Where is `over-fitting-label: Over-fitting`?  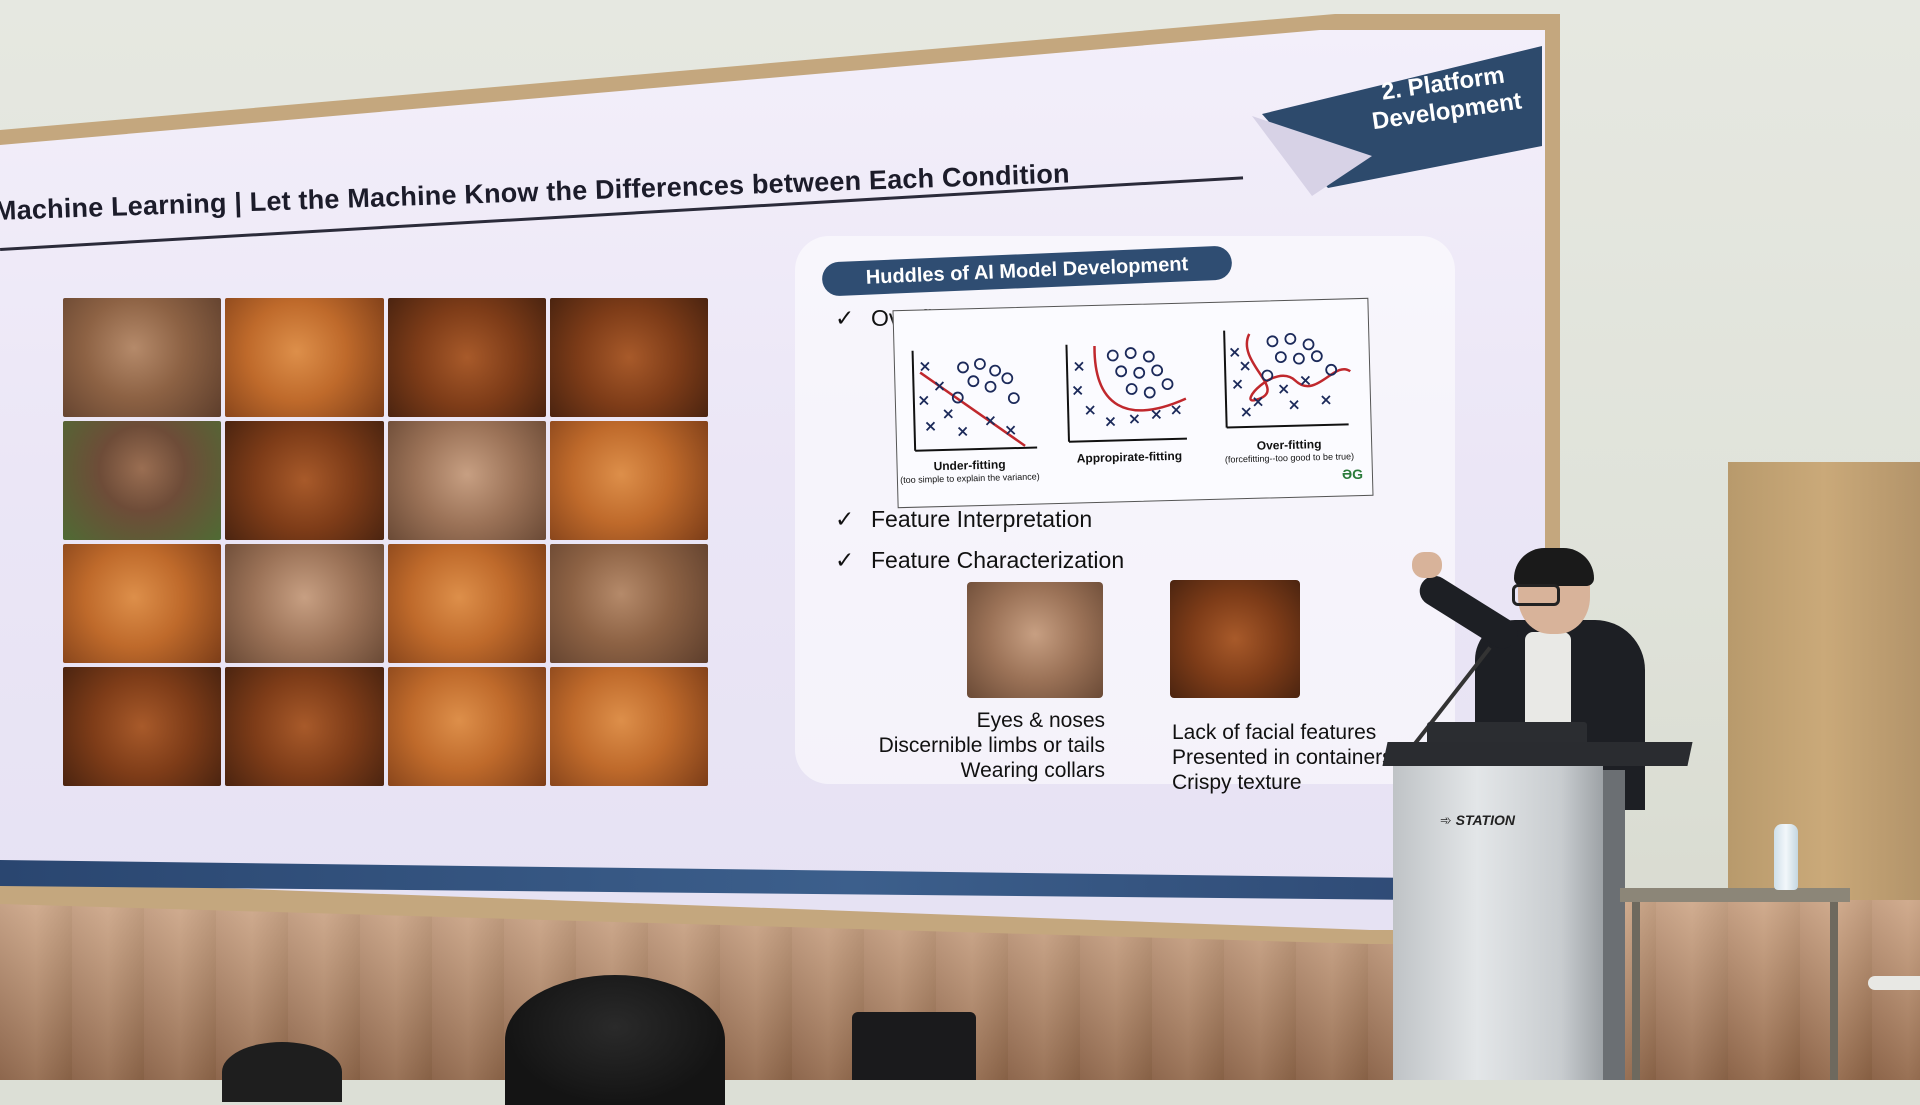
over-fitting-label: Over-fitting is located at coordinates (1289, 445).